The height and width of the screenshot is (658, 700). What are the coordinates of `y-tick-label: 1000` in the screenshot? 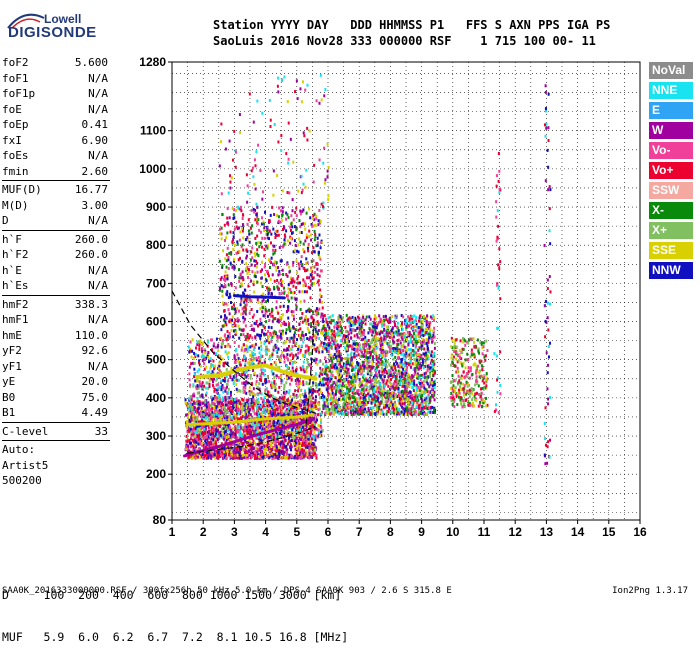 It's located at (152, 169).